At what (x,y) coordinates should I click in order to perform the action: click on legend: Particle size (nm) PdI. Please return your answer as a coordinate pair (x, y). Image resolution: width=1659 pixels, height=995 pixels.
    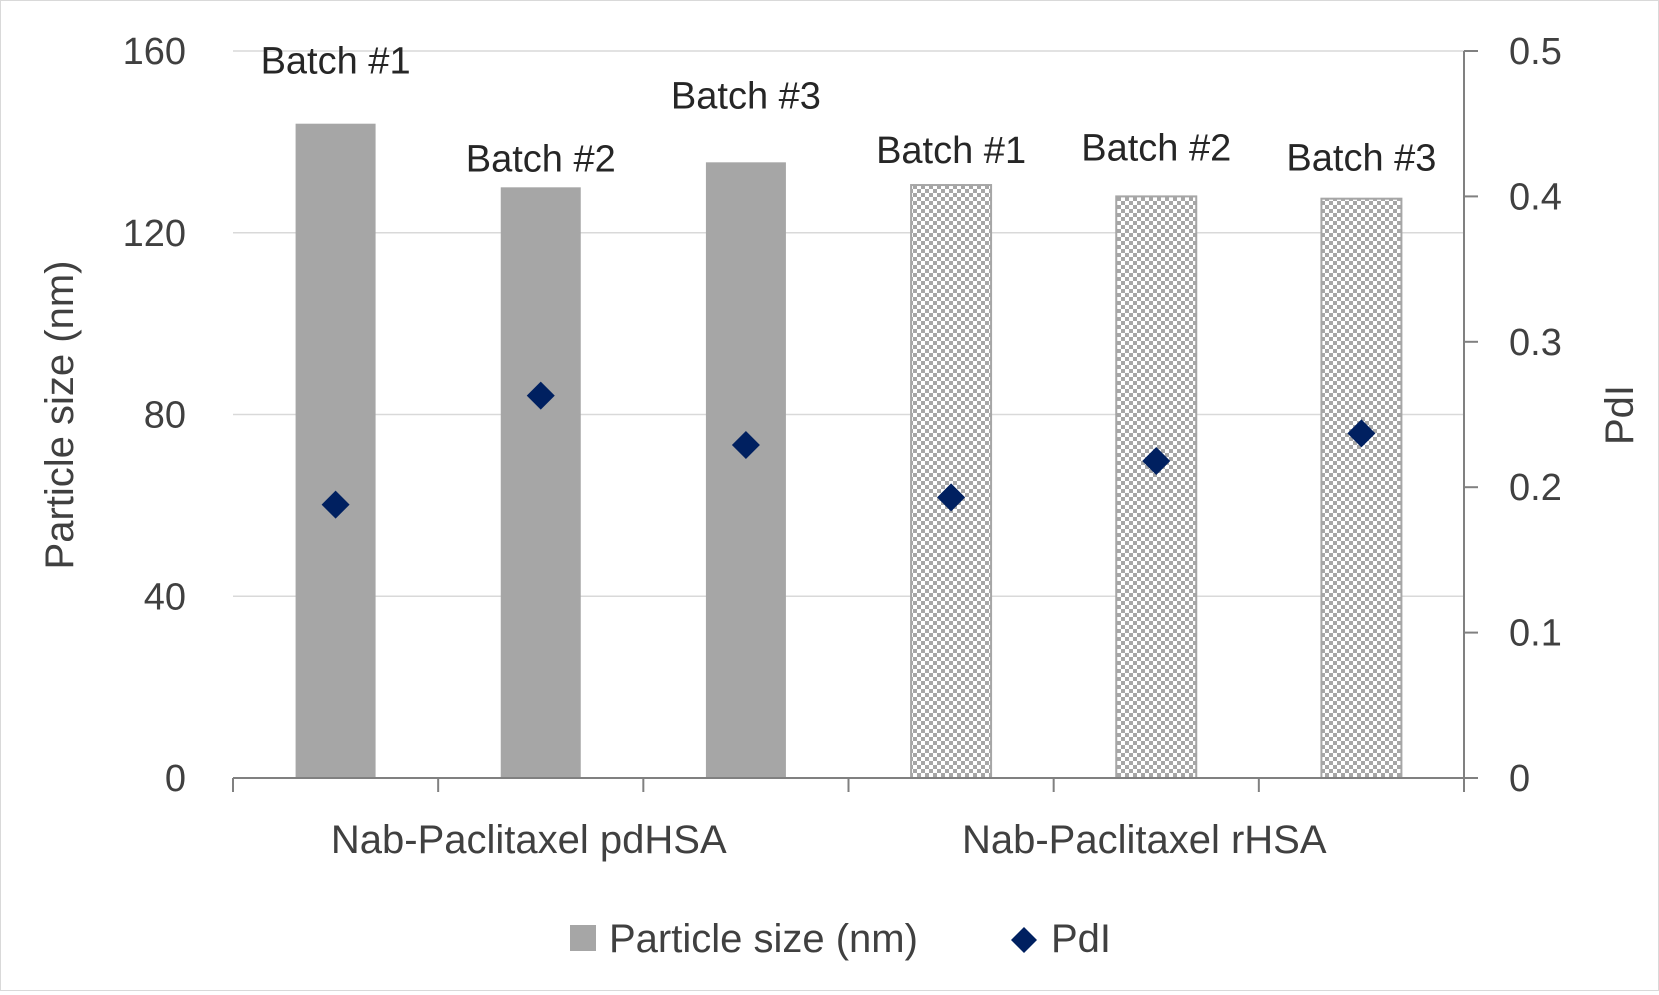
    Looking at the image, I should click on (840, 939).